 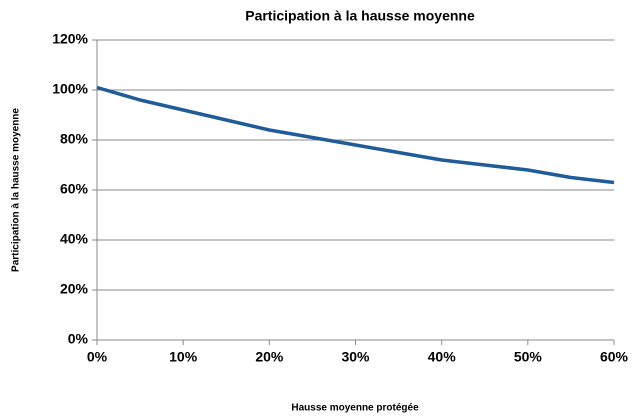 I want to click on y-tick-label: 80%, so click(x=74, y=139).